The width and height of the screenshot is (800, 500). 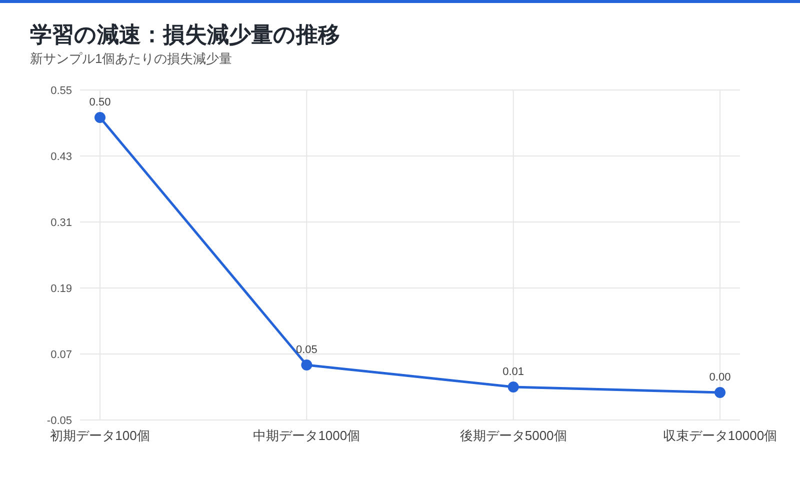 I want to click on x-tick-label: 中期データ1000個, so click(x=306, y=435).